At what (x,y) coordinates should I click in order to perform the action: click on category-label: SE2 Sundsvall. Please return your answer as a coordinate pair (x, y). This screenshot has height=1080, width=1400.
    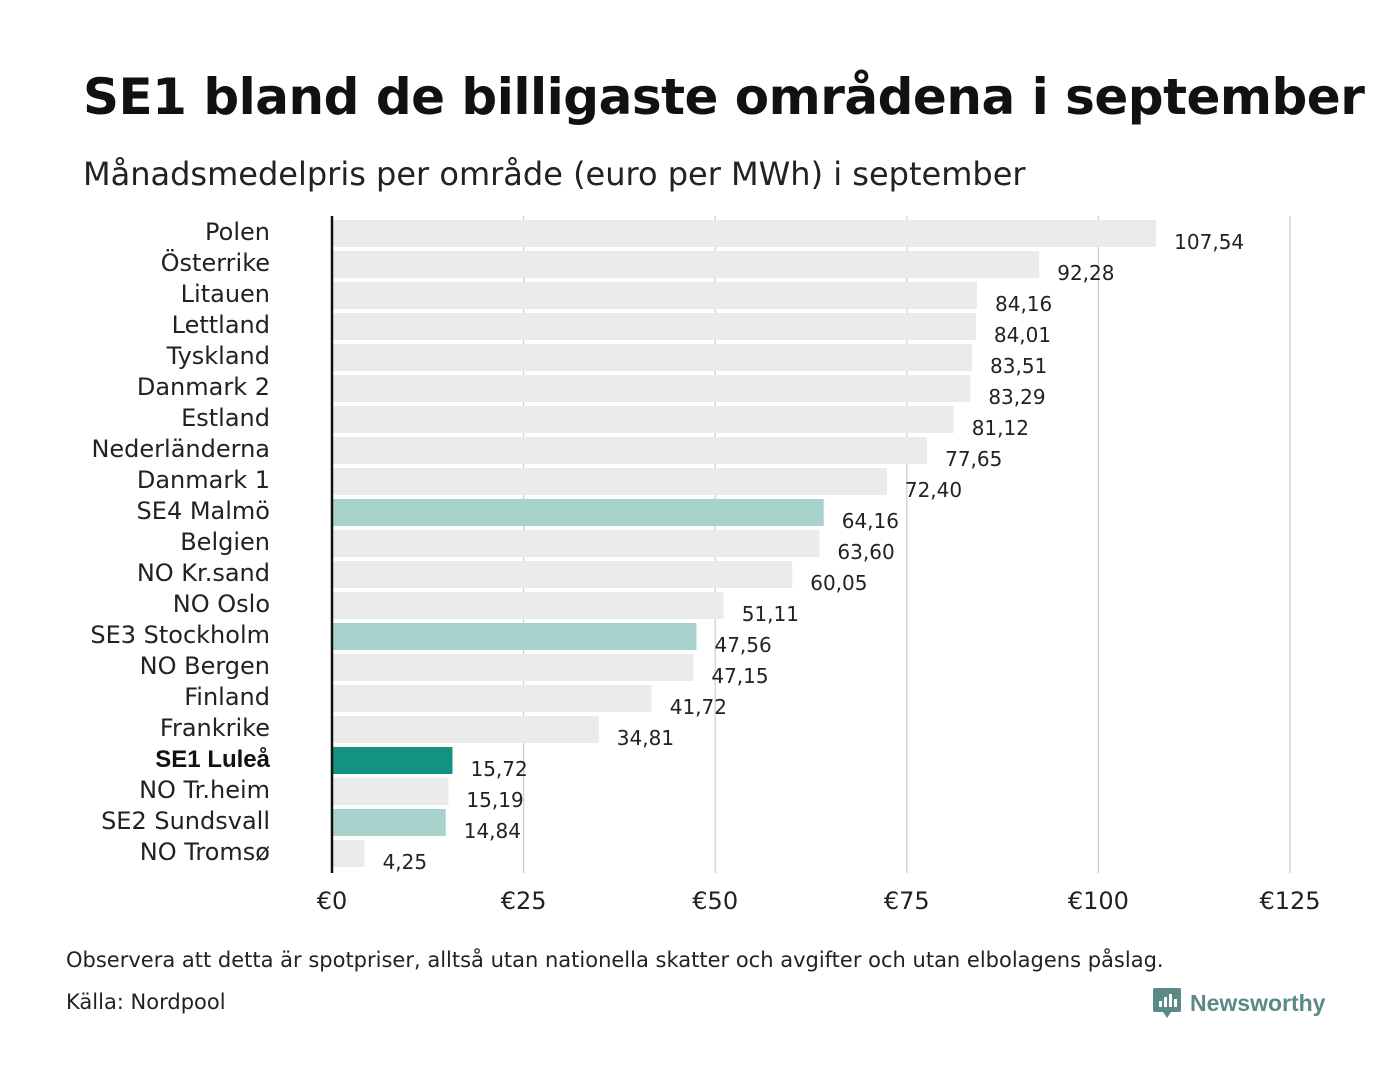
    Looking at the image, I should click on (185, 821).